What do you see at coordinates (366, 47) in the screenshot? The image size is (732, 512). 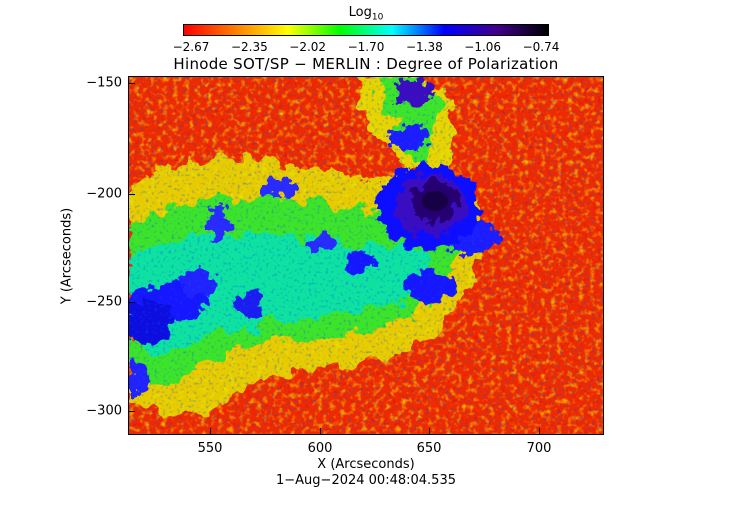 I see `colorbar-tick-label: −1.70` at bounding box center [366, 47].